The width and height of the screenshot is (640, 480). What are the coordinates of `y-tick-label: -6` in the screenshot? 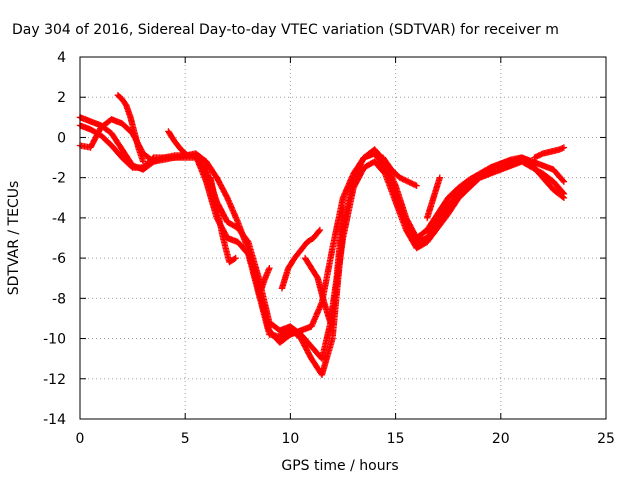 It's located at (59, 259).